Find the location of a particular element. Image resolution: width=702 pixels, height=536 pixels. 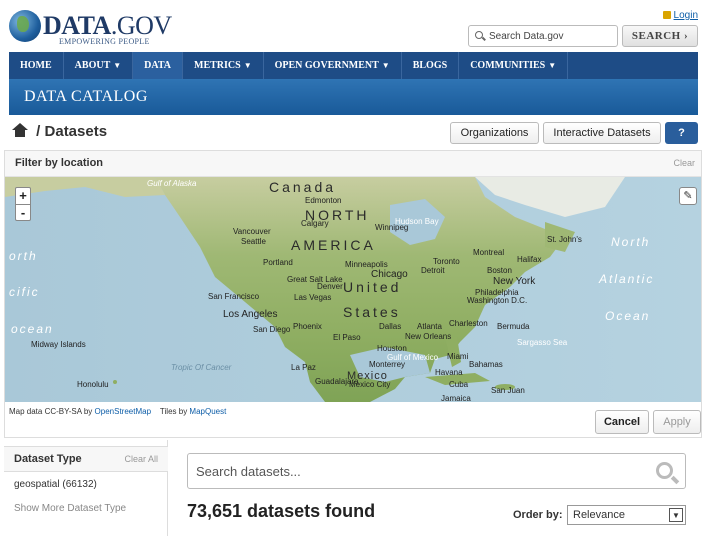

label-tropic: Tropic Of Cancer is located at coordinates (201, 367).